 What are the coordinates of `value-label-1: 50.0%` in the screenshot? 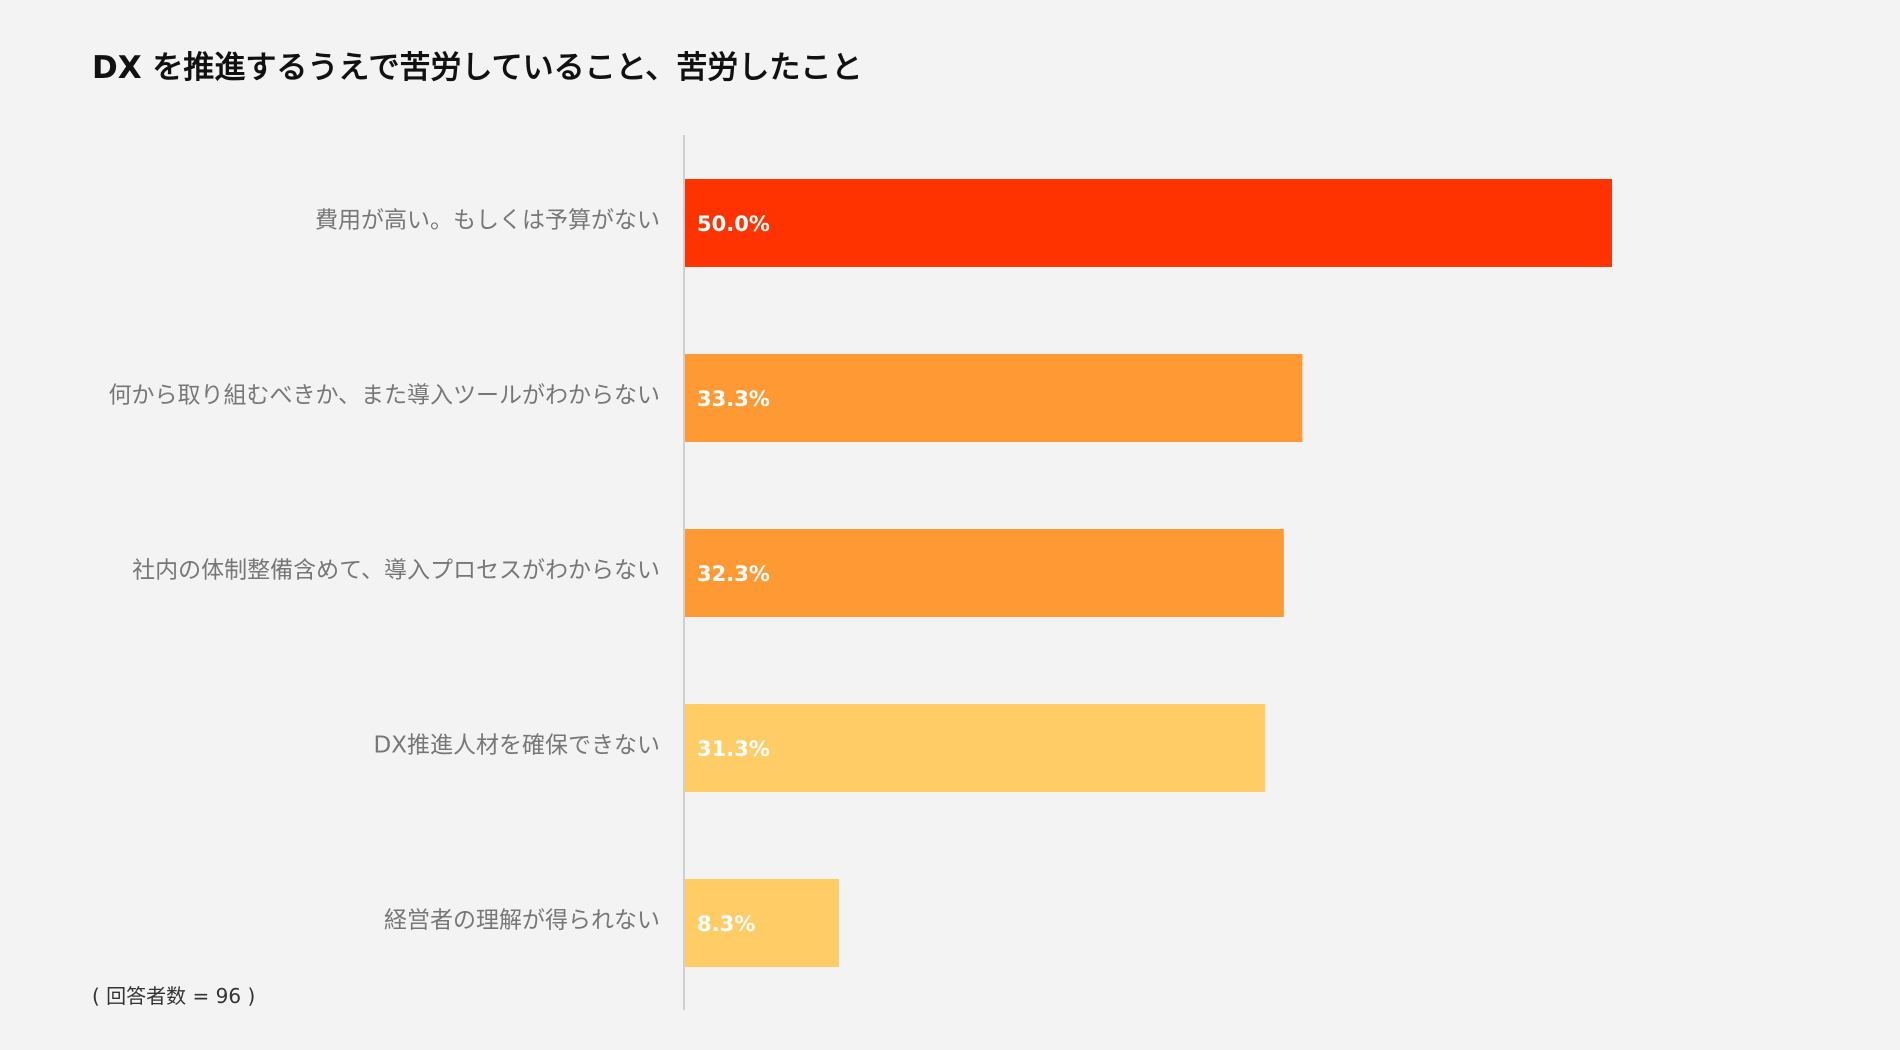 It's located at (733, 224).